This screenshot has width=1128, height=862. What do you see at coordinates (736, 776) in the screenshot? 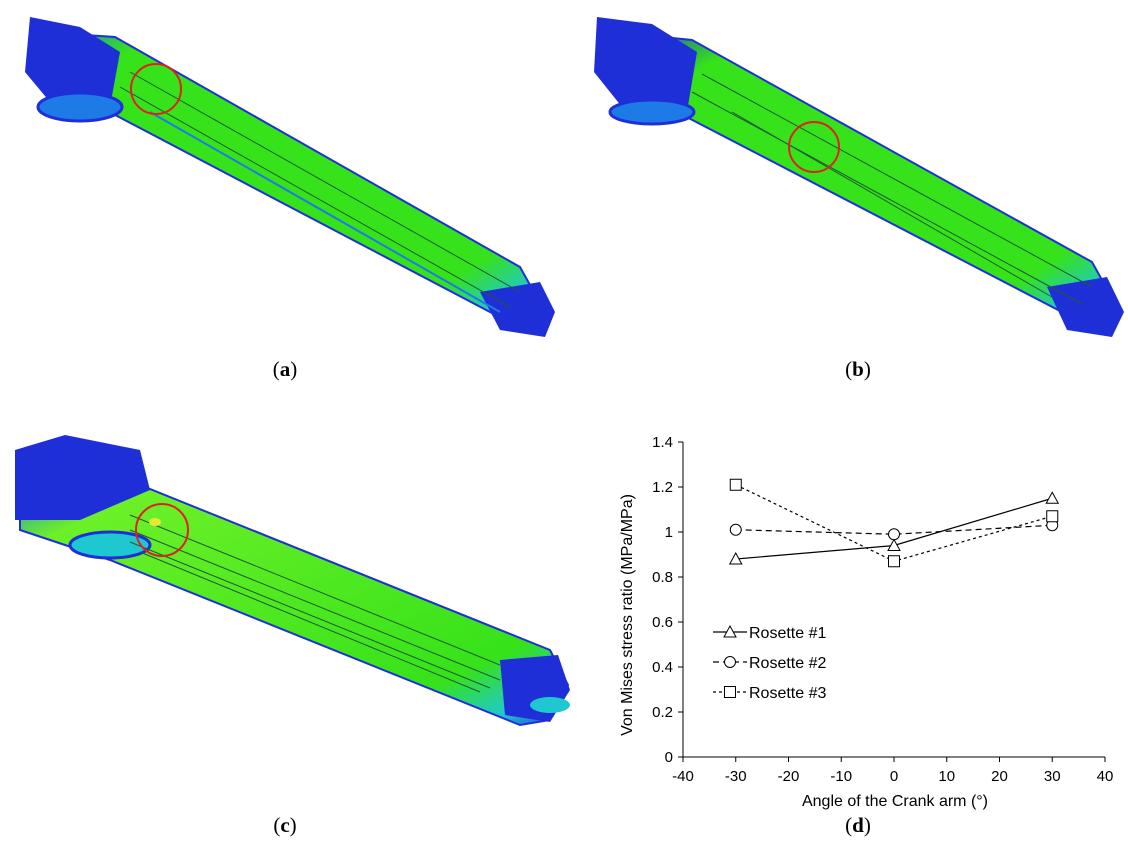
I see `x-tick-label: -30` at bounding box center [736, 776].